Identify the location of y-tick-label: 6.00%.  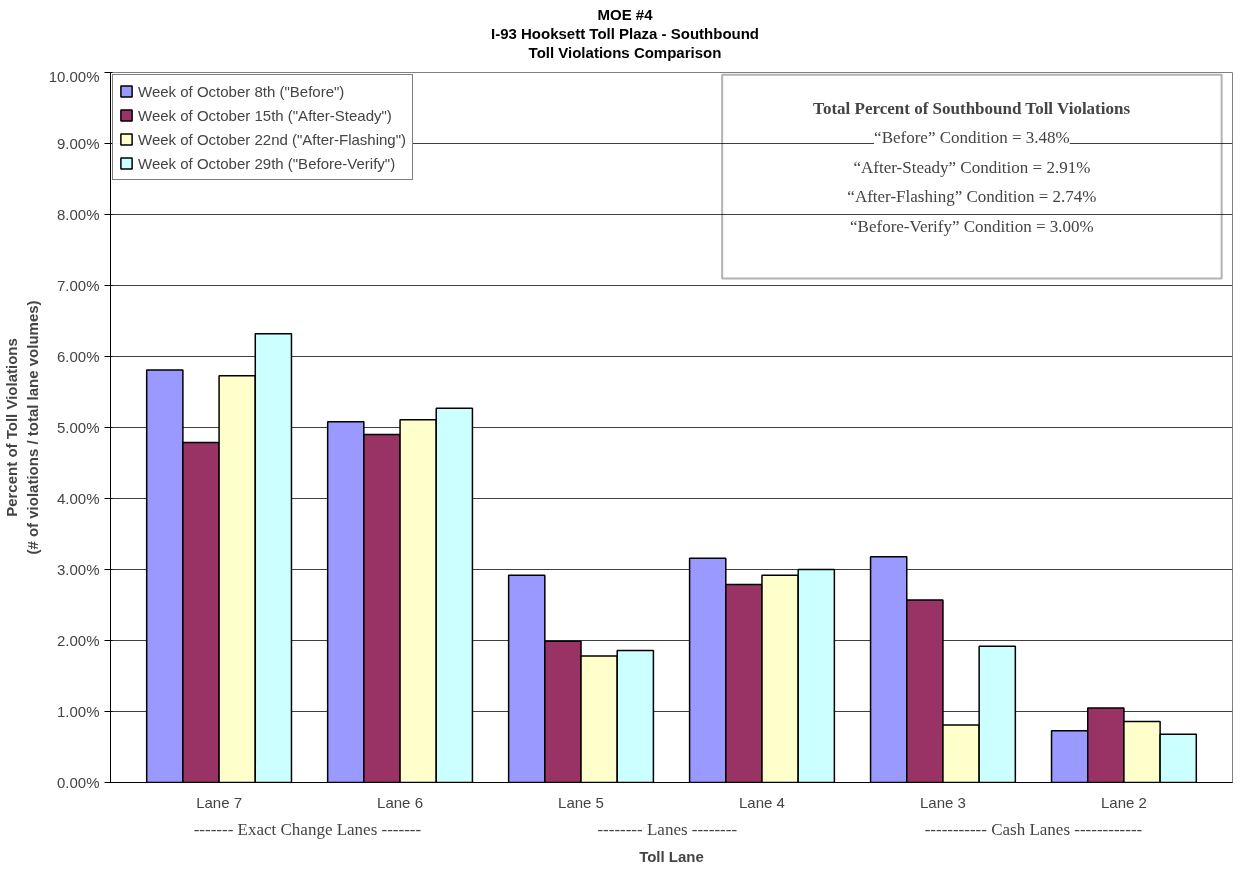
(78, 356).